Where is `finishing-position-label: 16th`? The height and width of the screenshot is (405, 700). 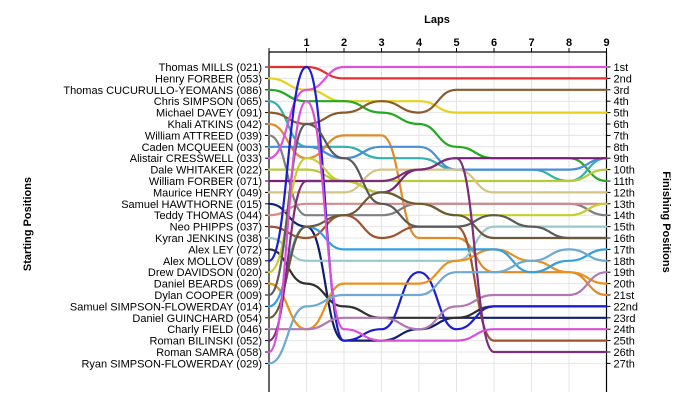 finishing-position-label: 16th is located at coordinates (624, 239).